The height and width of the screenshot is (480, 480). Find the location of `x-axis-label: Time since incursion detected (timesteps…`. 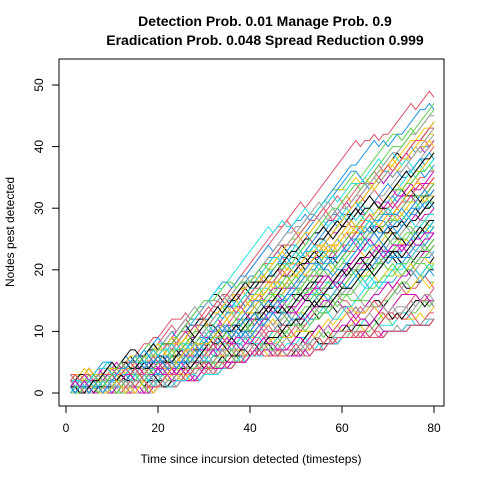

x-axis-label: Time since incursion detected (timesteps… is located at coordinates (251, 459).